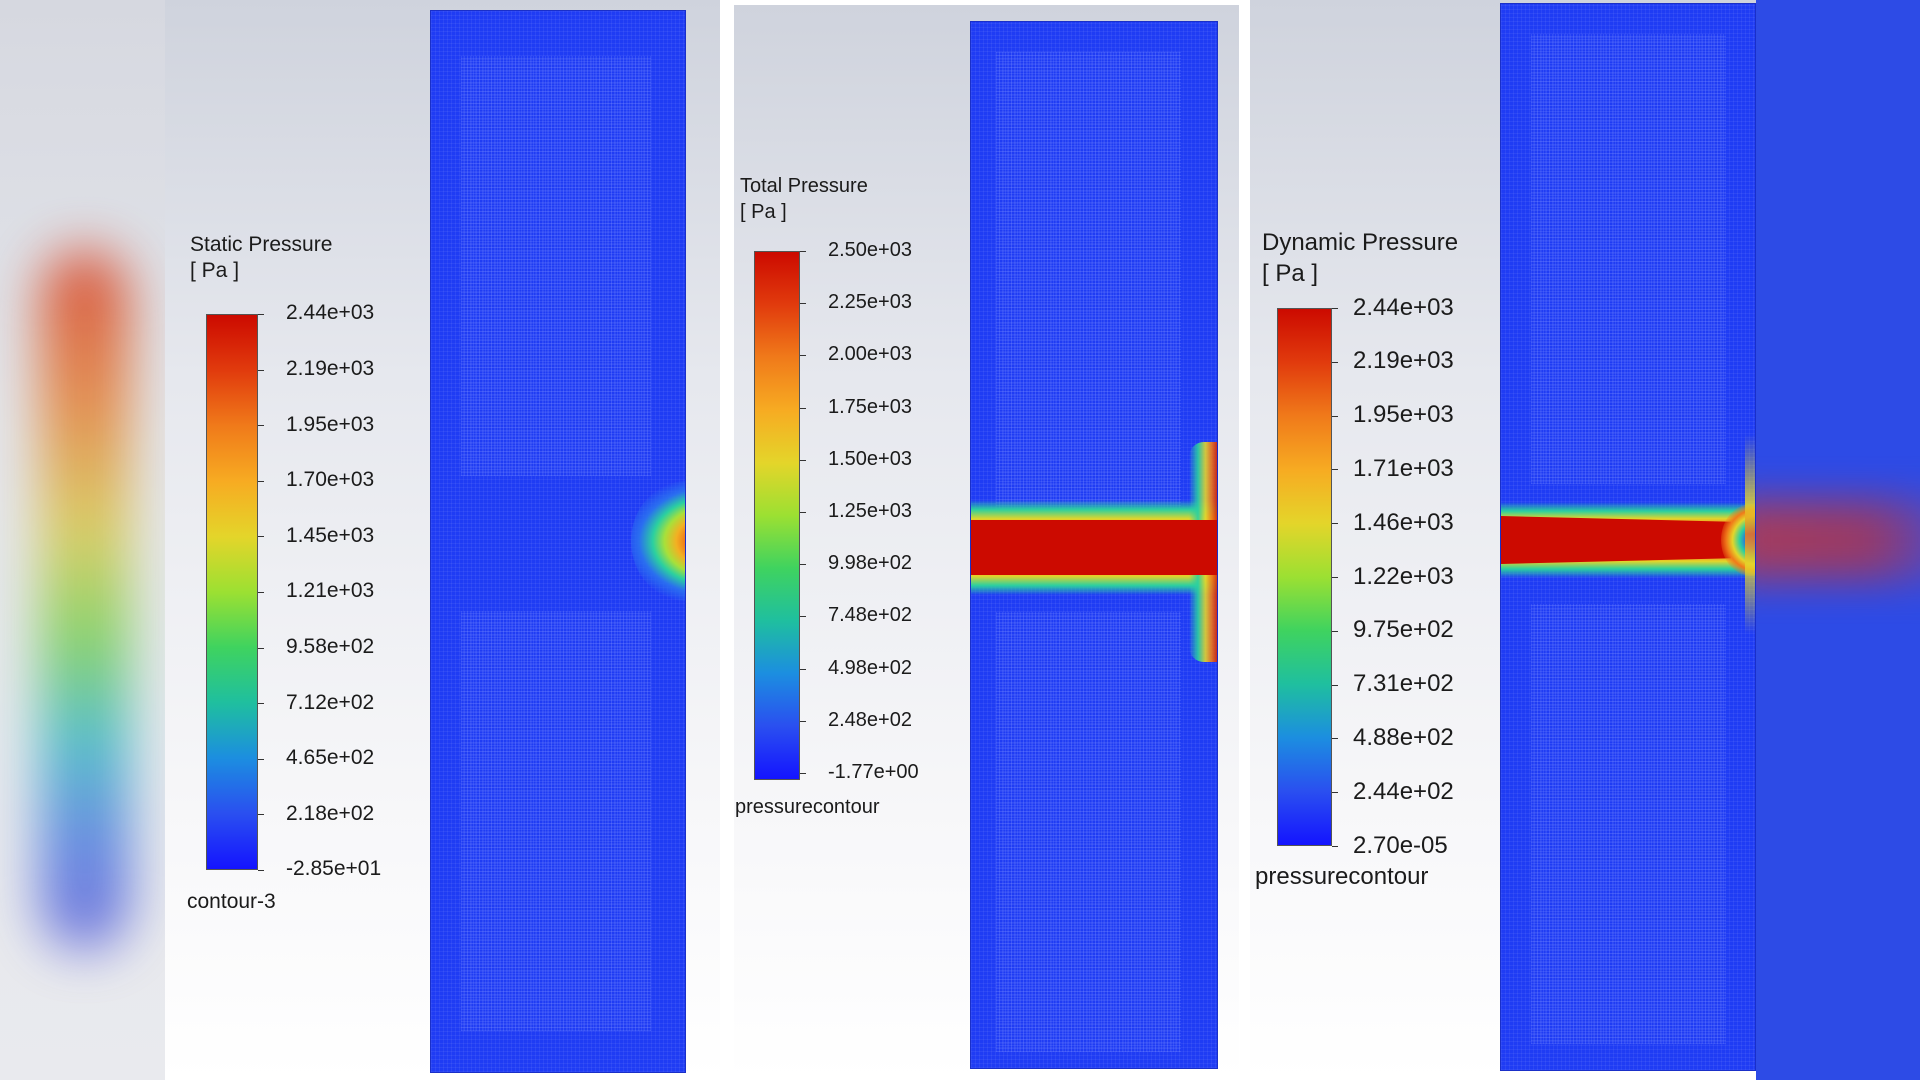 This screenshot has width=1920, height=1080. What do you see at coordinates (330, 591) in the screenshot?
I see `colorbar-tick-label: 1.21e+03` at bounding box center [330, 591].